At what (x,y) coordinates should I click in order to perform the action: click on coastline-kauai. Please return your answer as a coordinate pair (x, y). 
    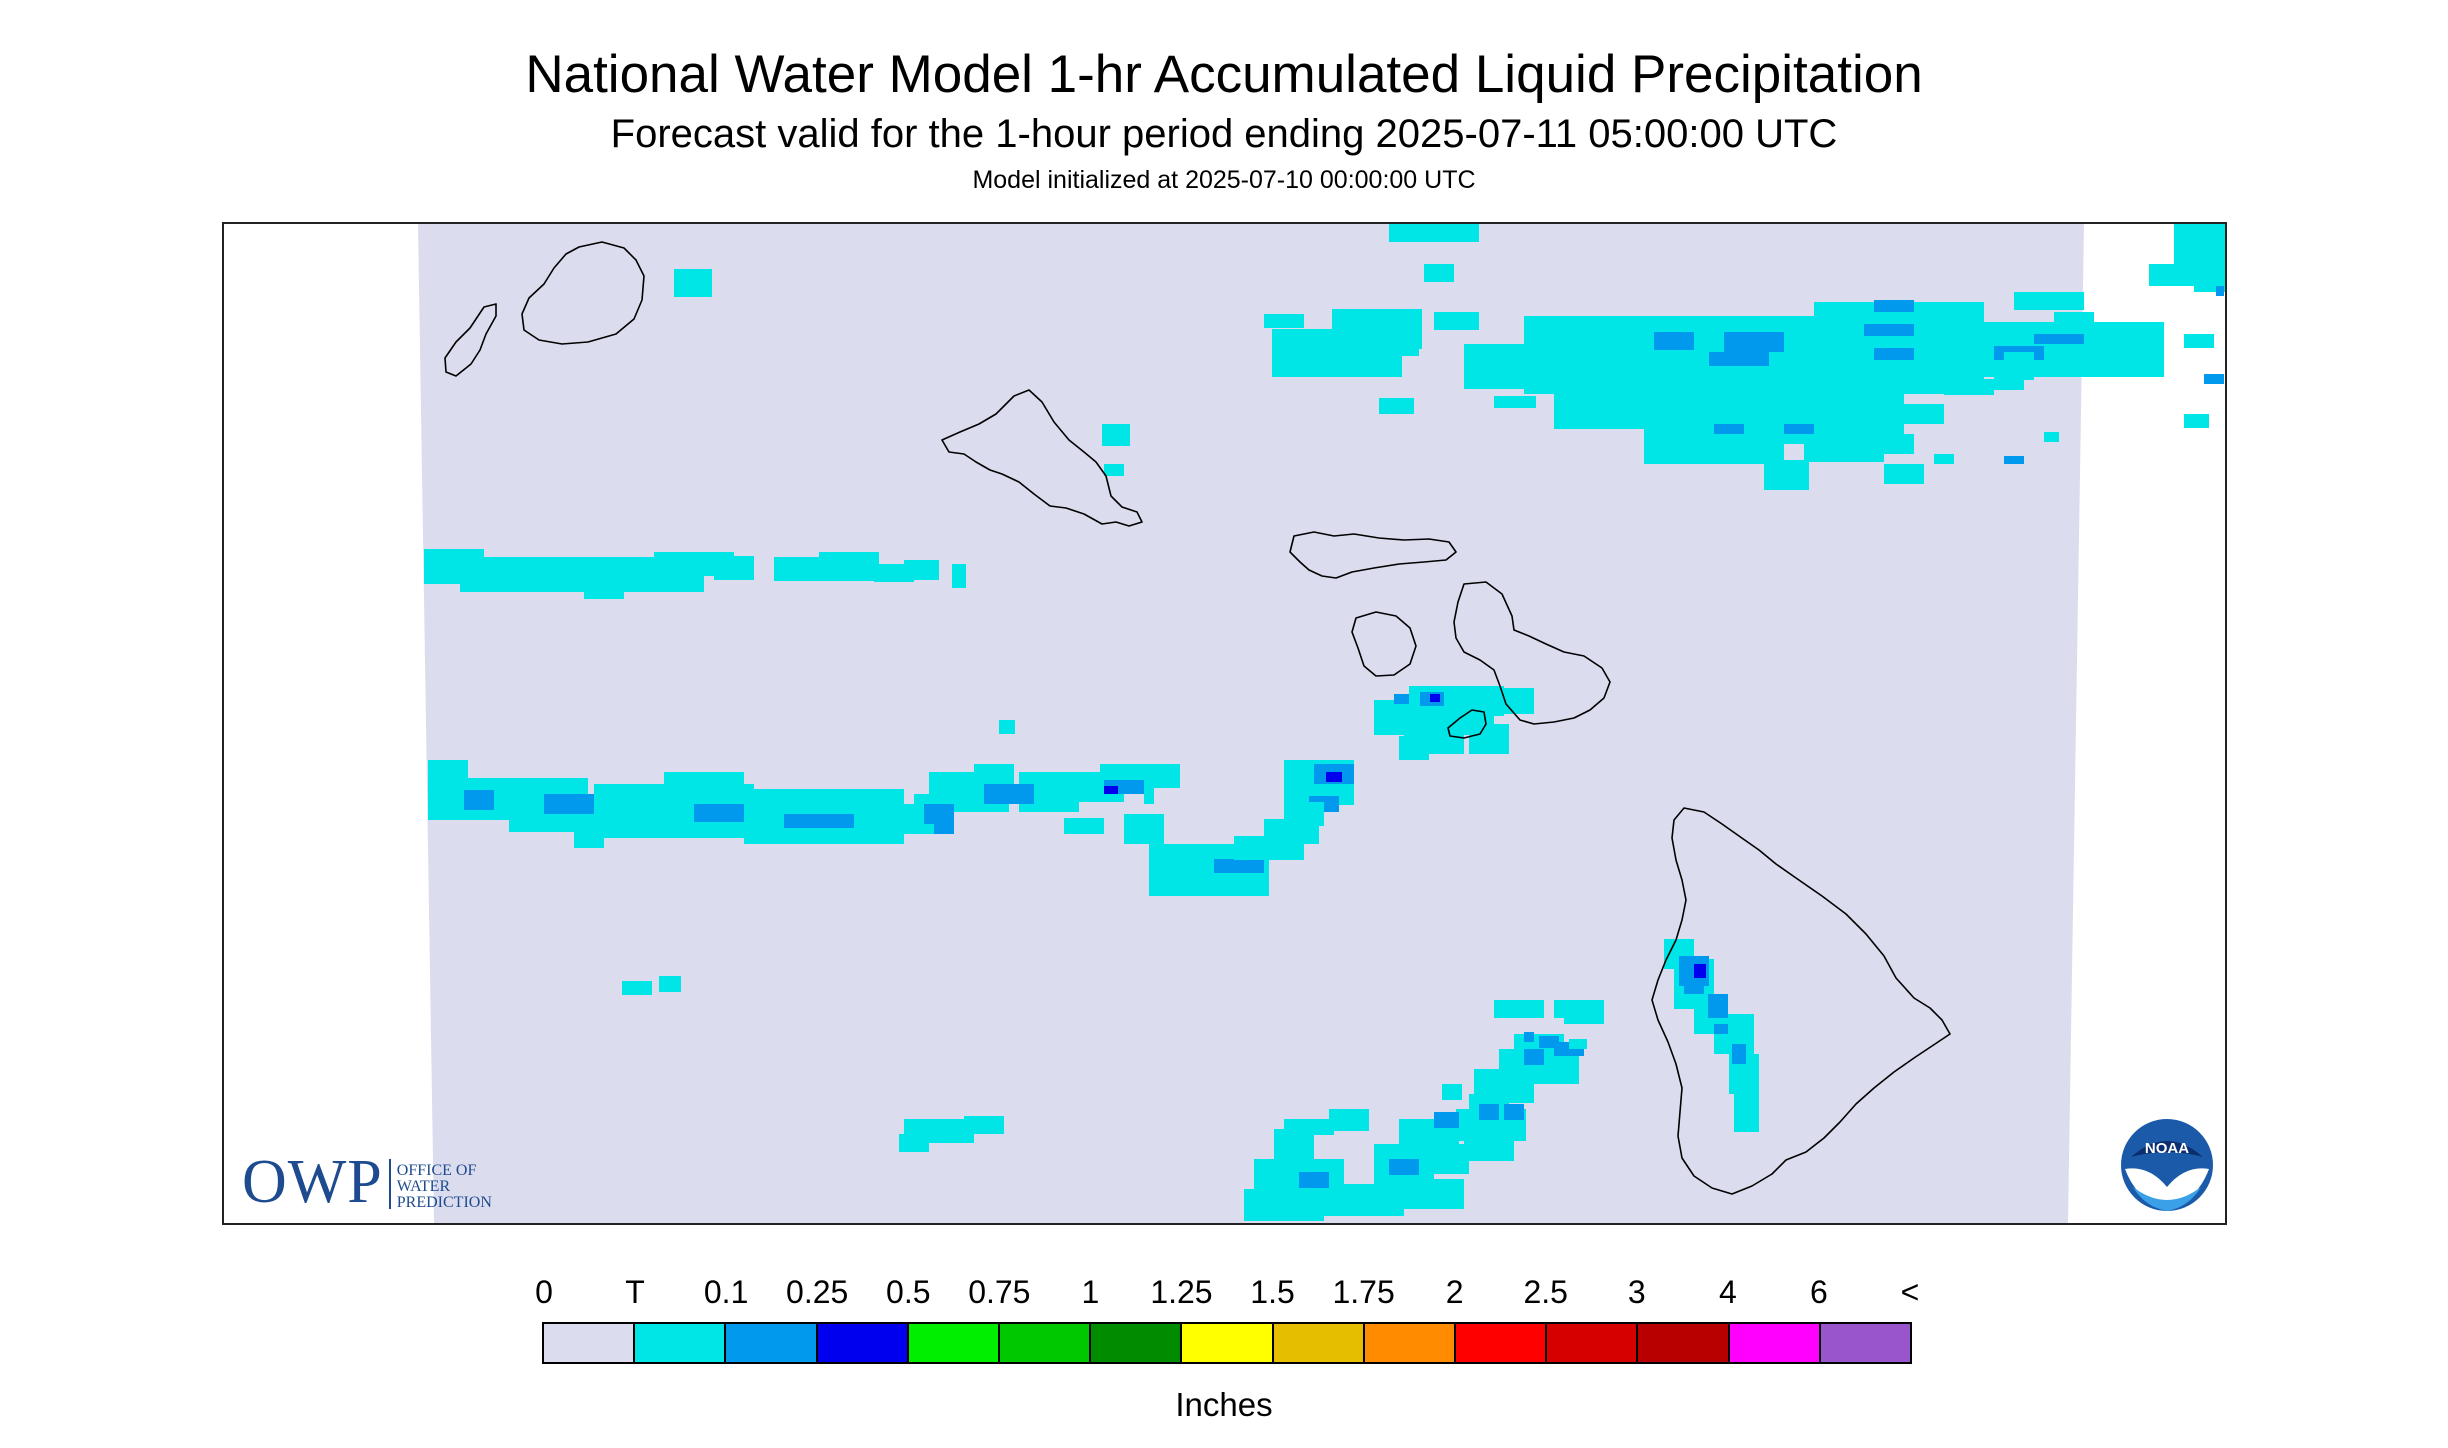
    Looking at the image, I should click on (583, 293).